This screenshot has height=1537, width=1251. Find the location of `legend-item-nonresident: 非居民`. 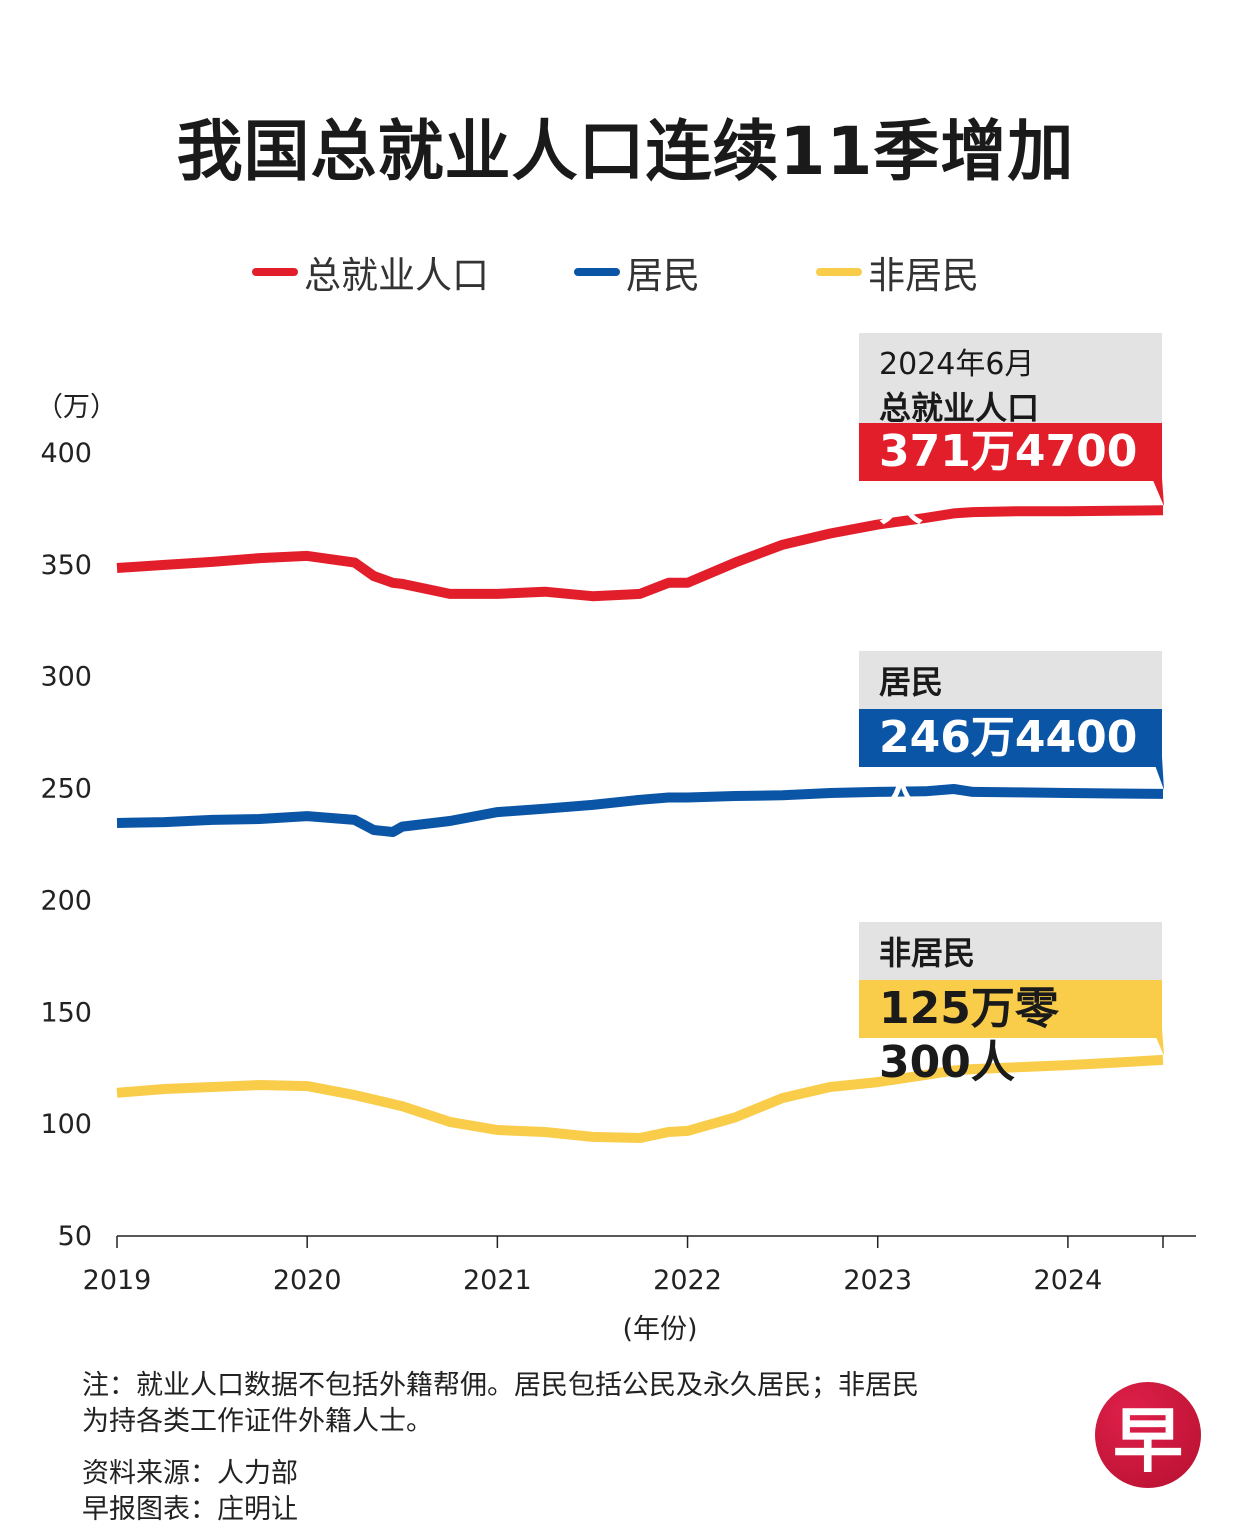

legend-item-nonresident: 非居民 is located at coordinates (897, 272).